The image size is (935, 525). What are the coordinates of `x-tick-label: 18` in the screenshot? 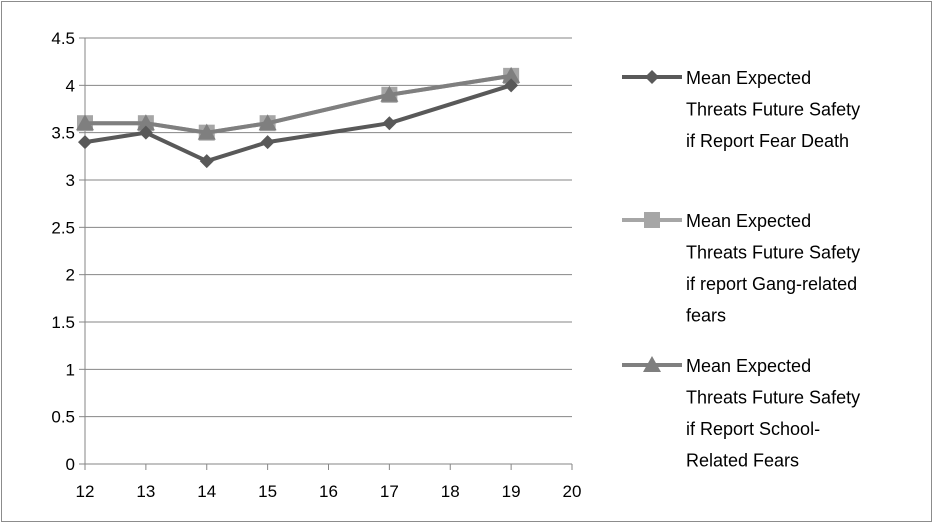 It's located at (450, 491).